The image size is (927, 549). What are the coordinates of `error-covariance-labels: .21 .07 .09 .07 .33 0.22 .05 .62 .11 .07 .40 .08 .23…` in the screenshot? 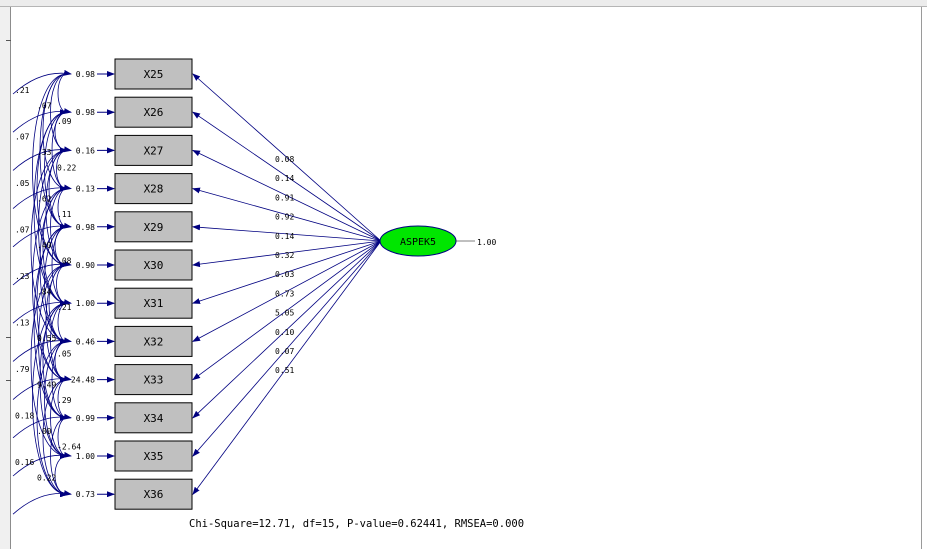 It's located at (48, 284).